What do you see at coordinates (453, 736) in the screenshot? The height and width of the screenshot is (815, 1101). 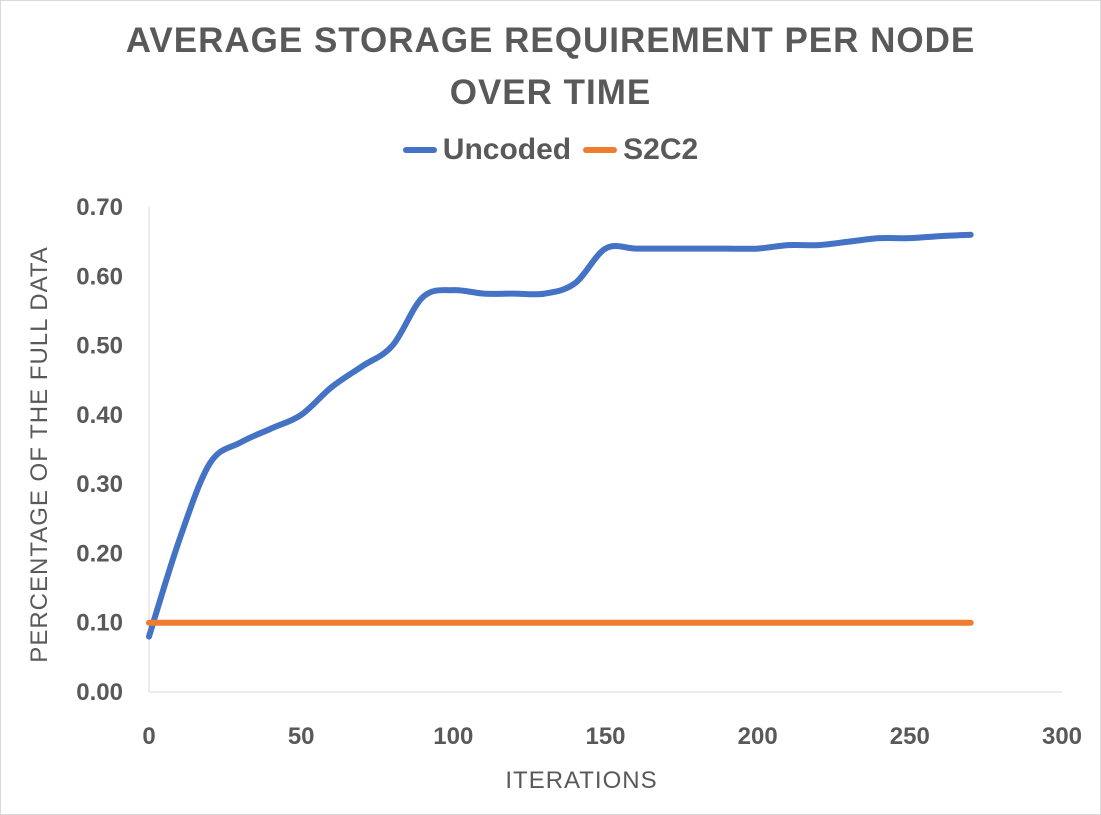 I see `x-tick-label: 100` at bounding box center [453, 736].